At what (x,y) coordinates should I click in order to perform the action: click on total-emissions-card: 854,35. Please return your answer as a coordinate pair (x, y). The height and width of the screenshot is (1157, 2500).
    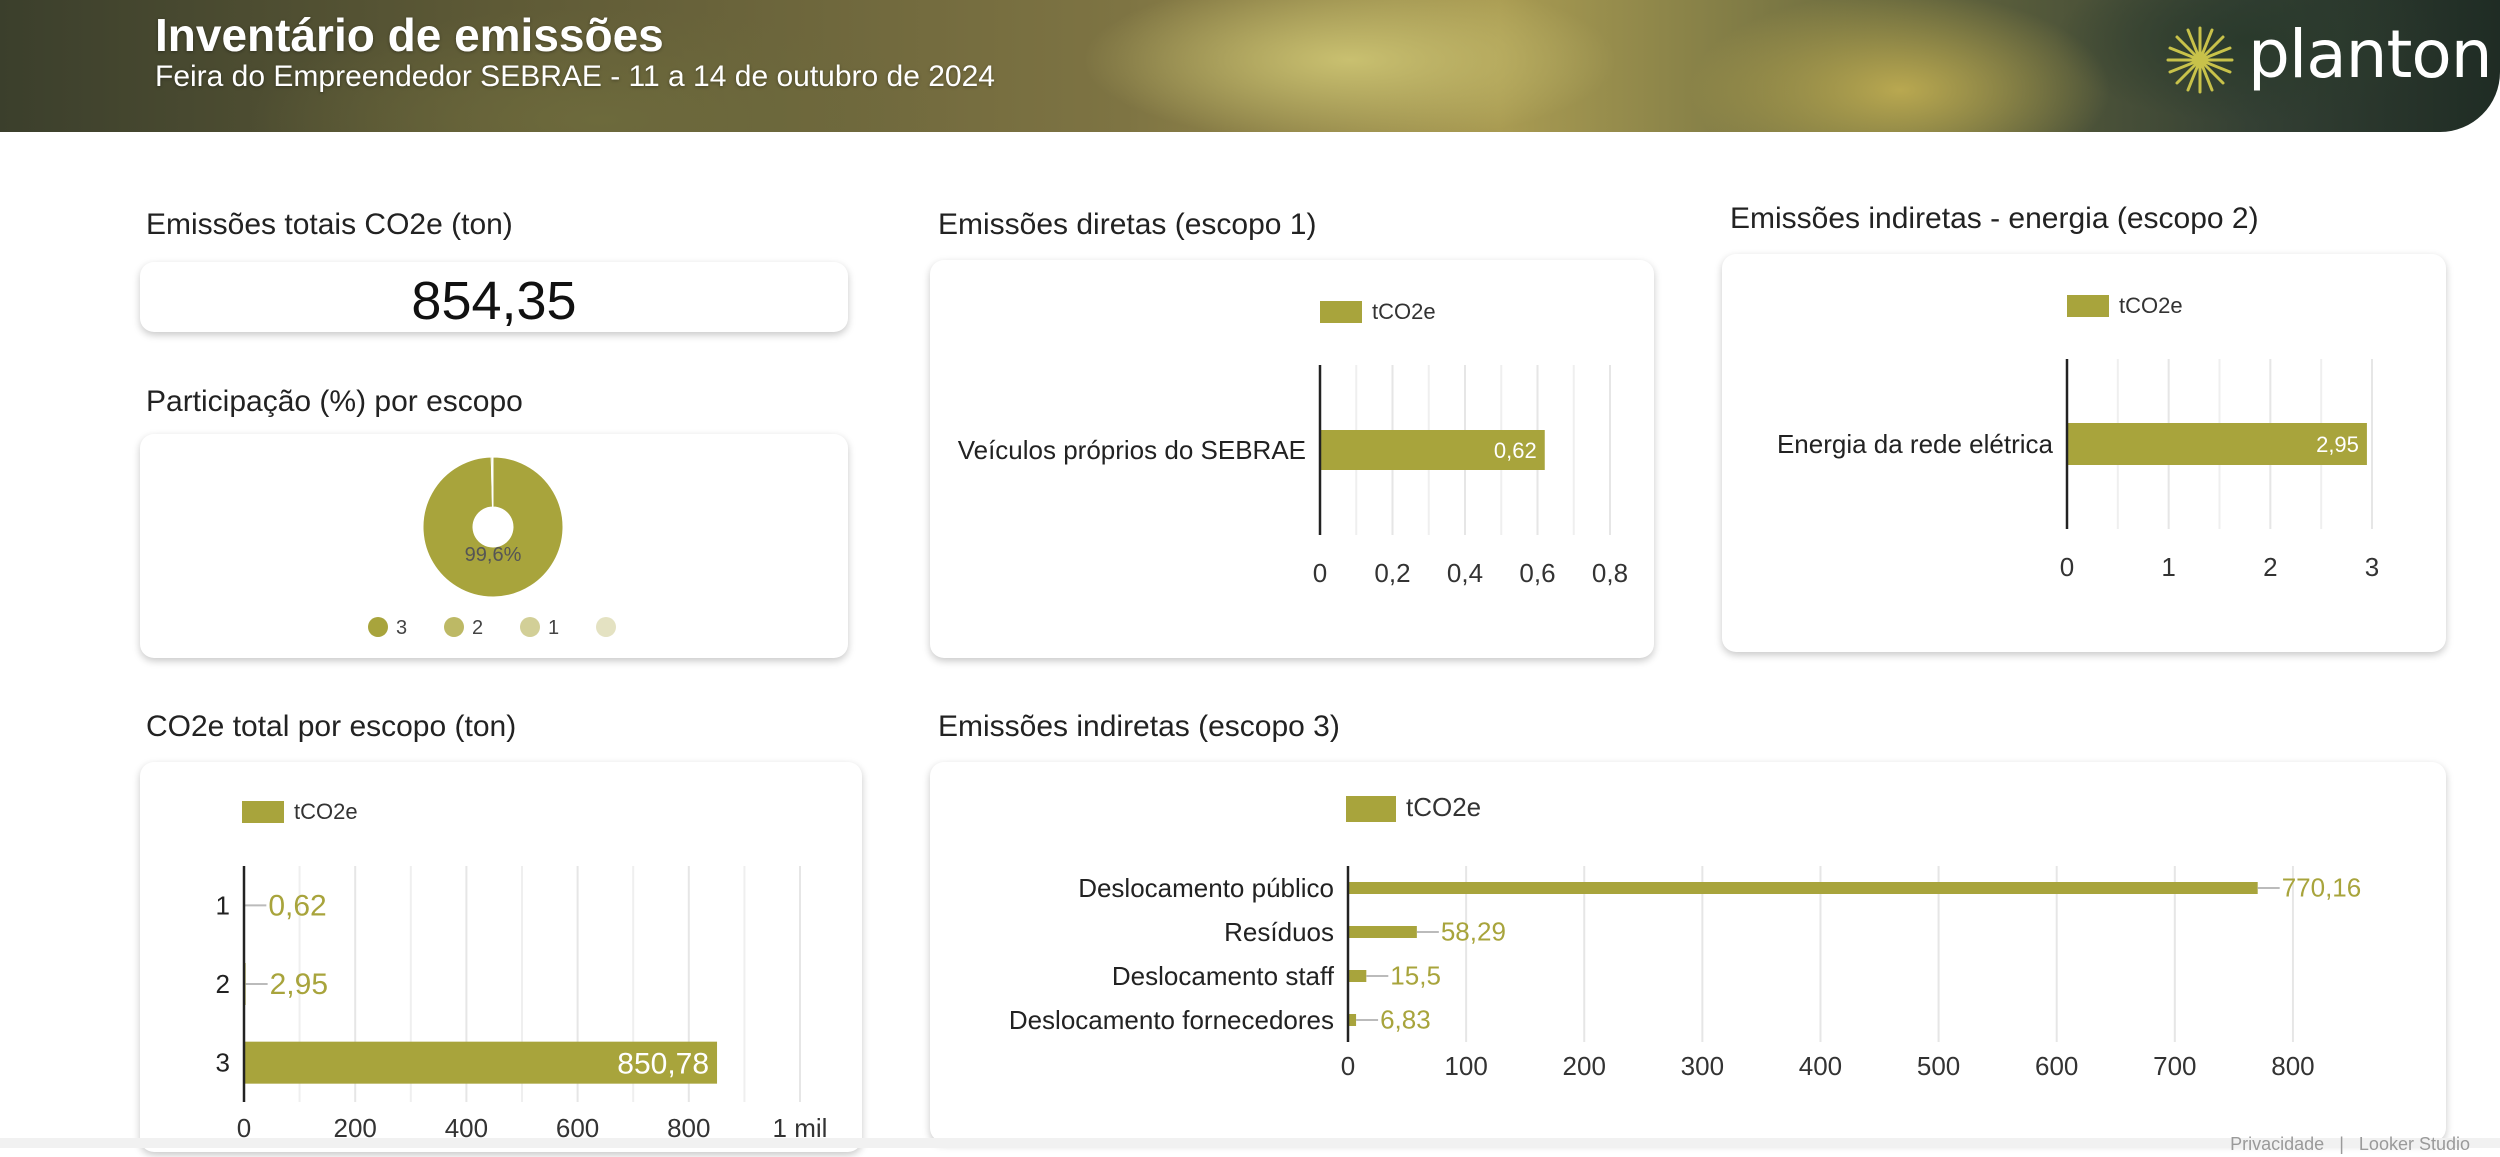
    Looking at the image, I should click on (494, 297).